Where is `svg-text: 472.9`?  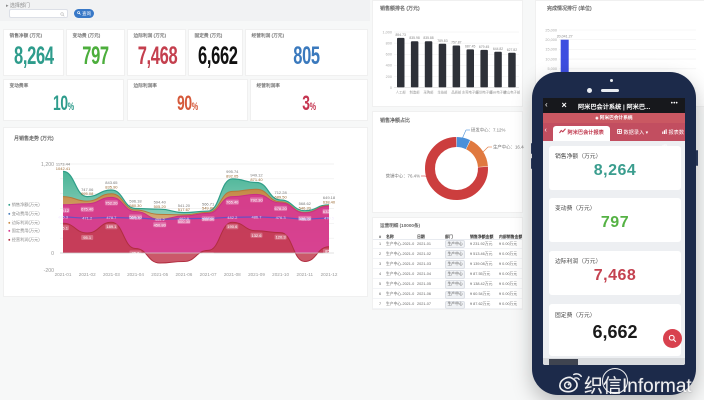
svg-text: 472.9 is located at coordinates (135, 218).